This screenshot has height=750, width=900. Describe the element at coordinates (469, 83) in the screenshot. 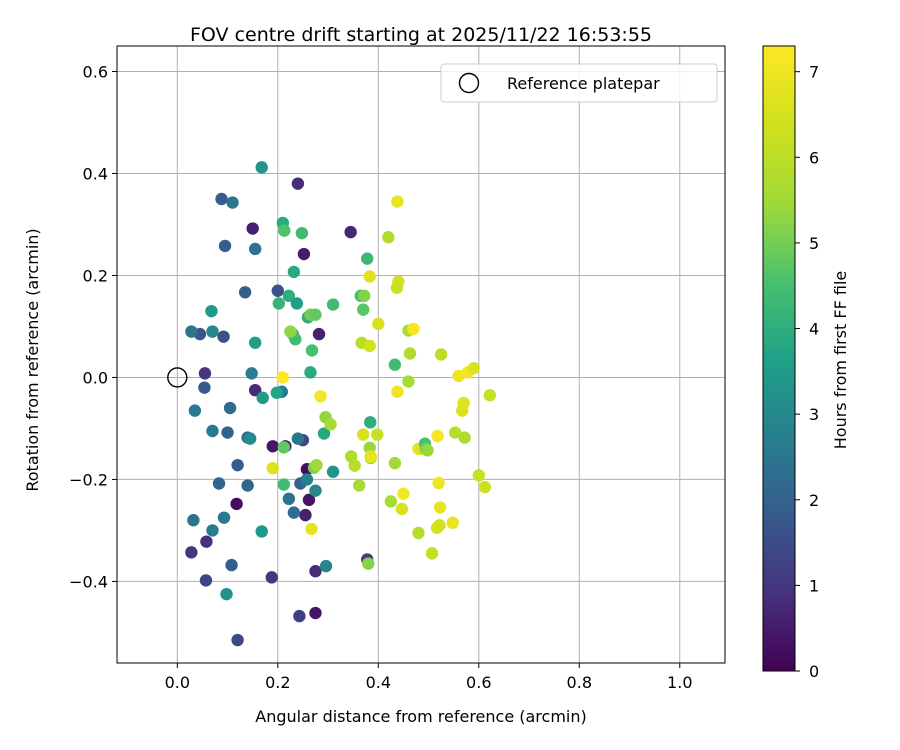

I see `legend-marker` at that location.